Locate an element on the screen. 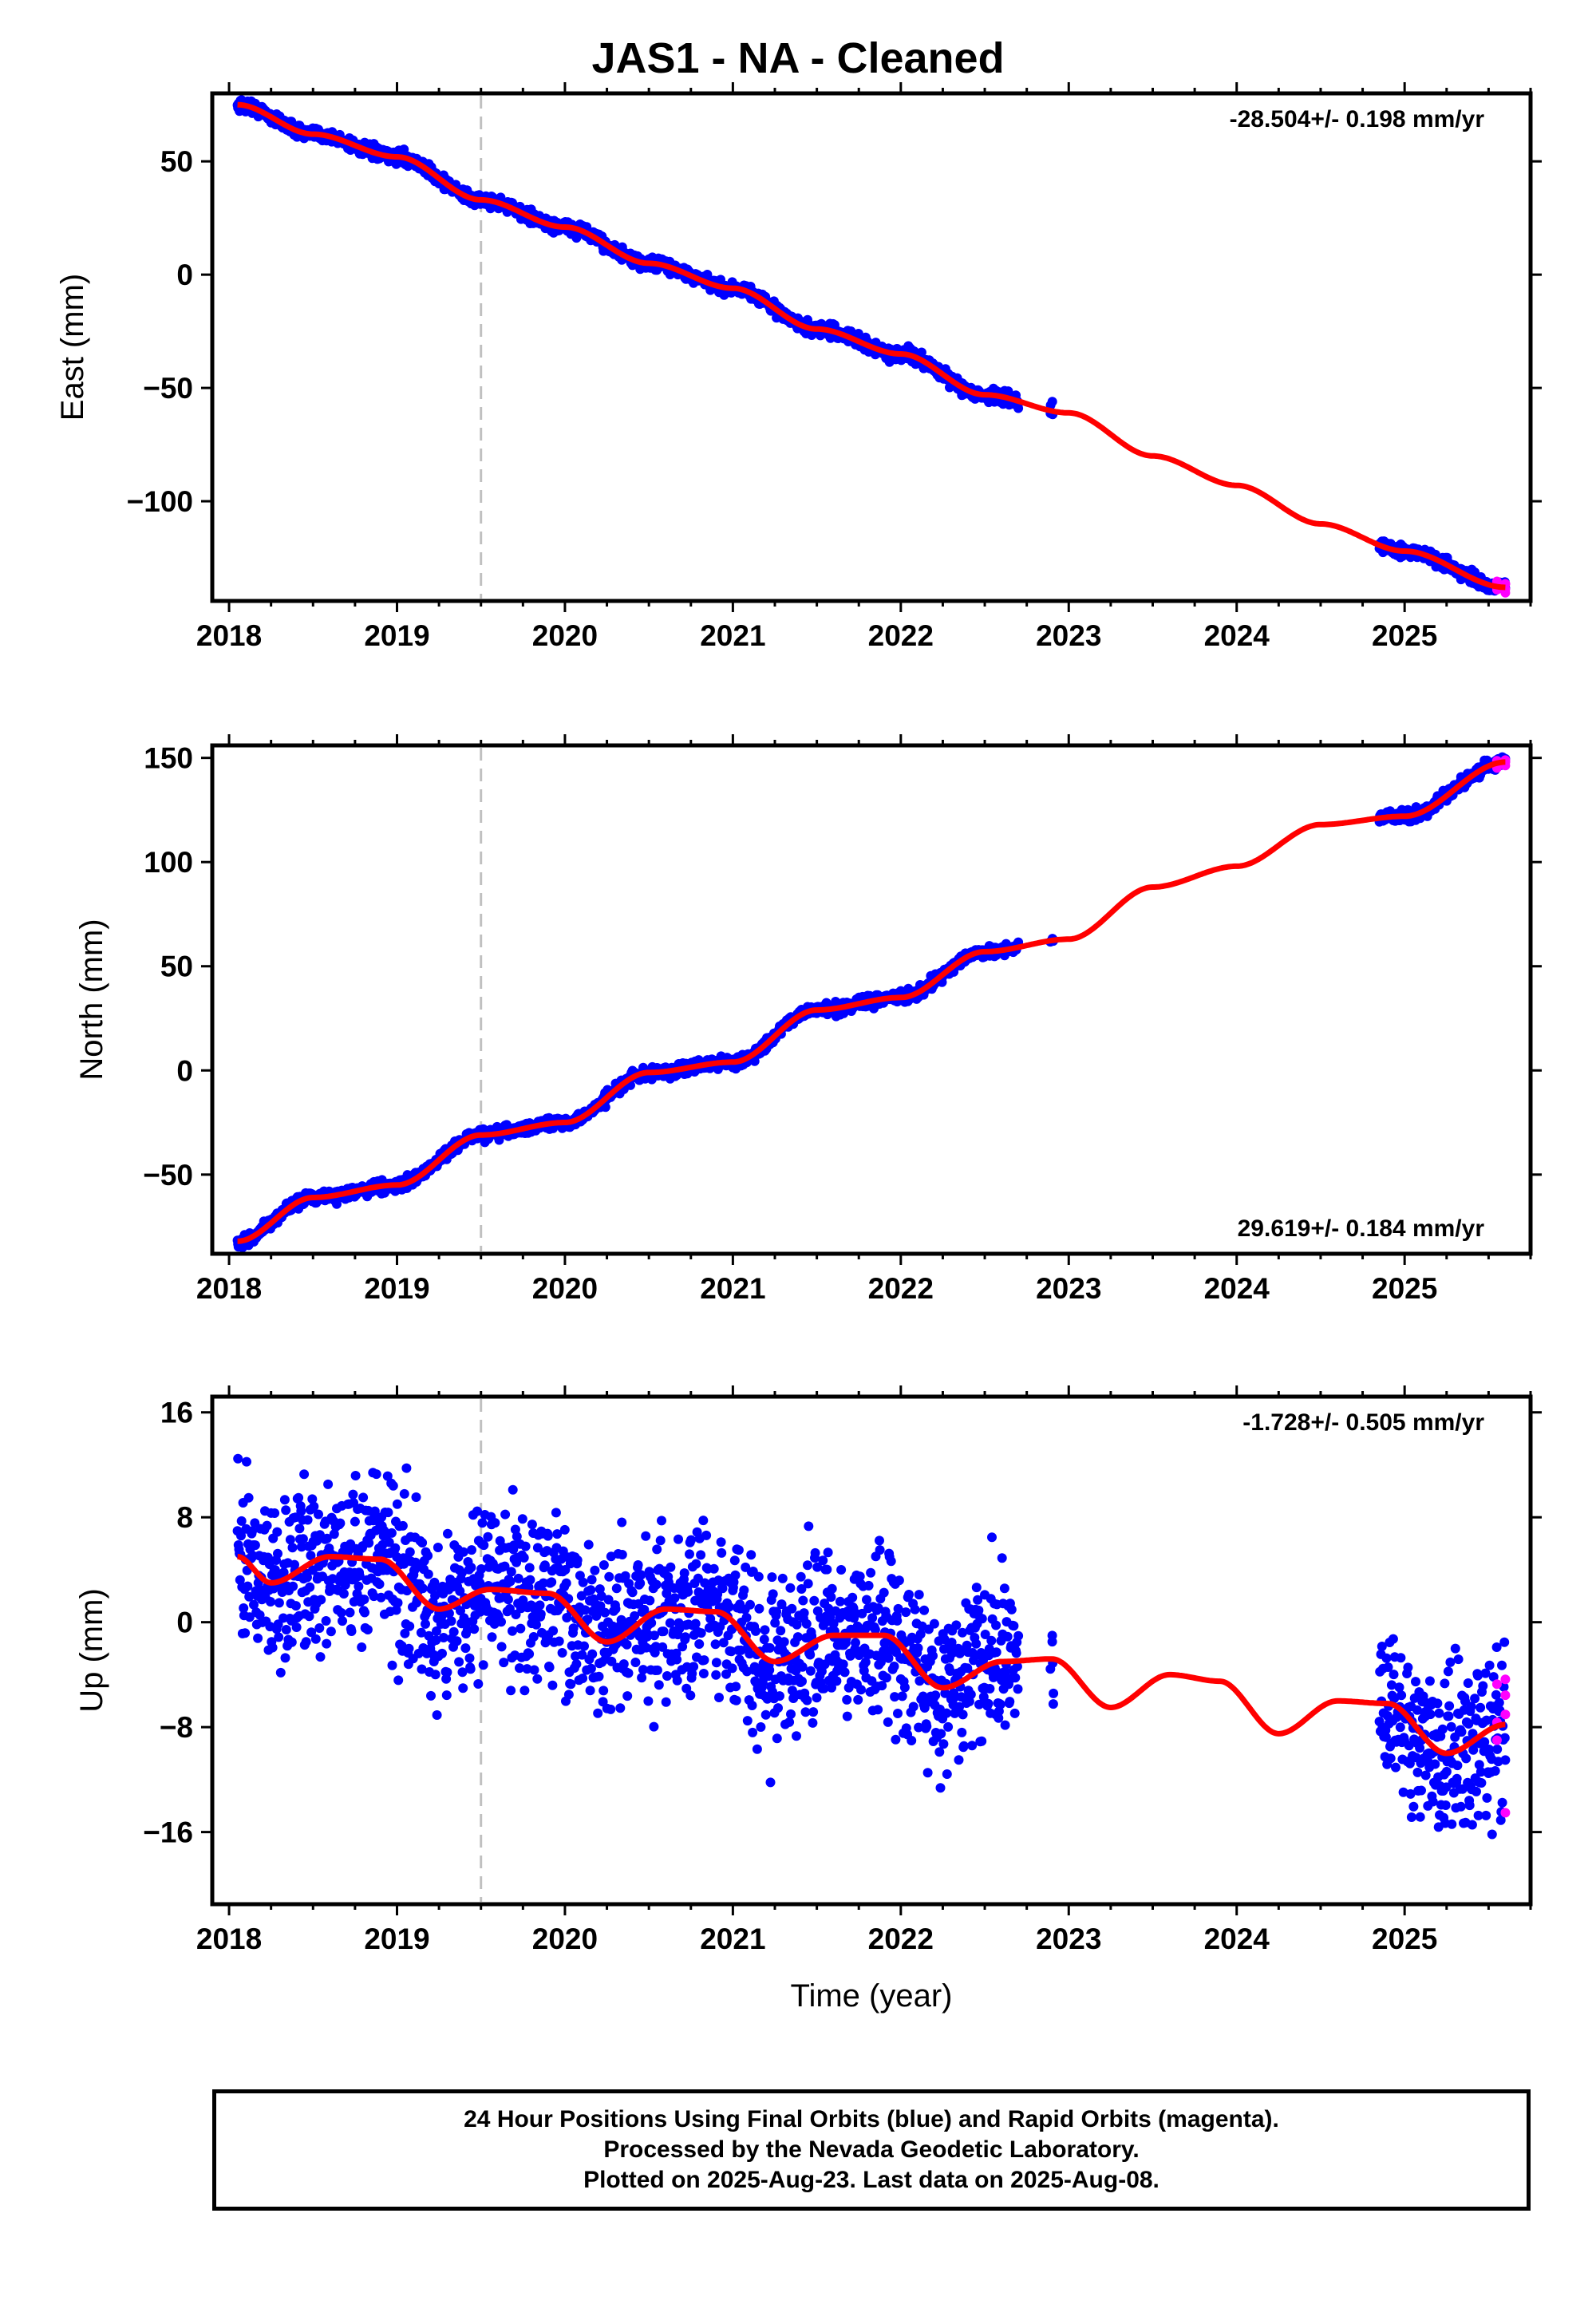  north-y-tick-label: 150 is located at coordinates (168, 758).